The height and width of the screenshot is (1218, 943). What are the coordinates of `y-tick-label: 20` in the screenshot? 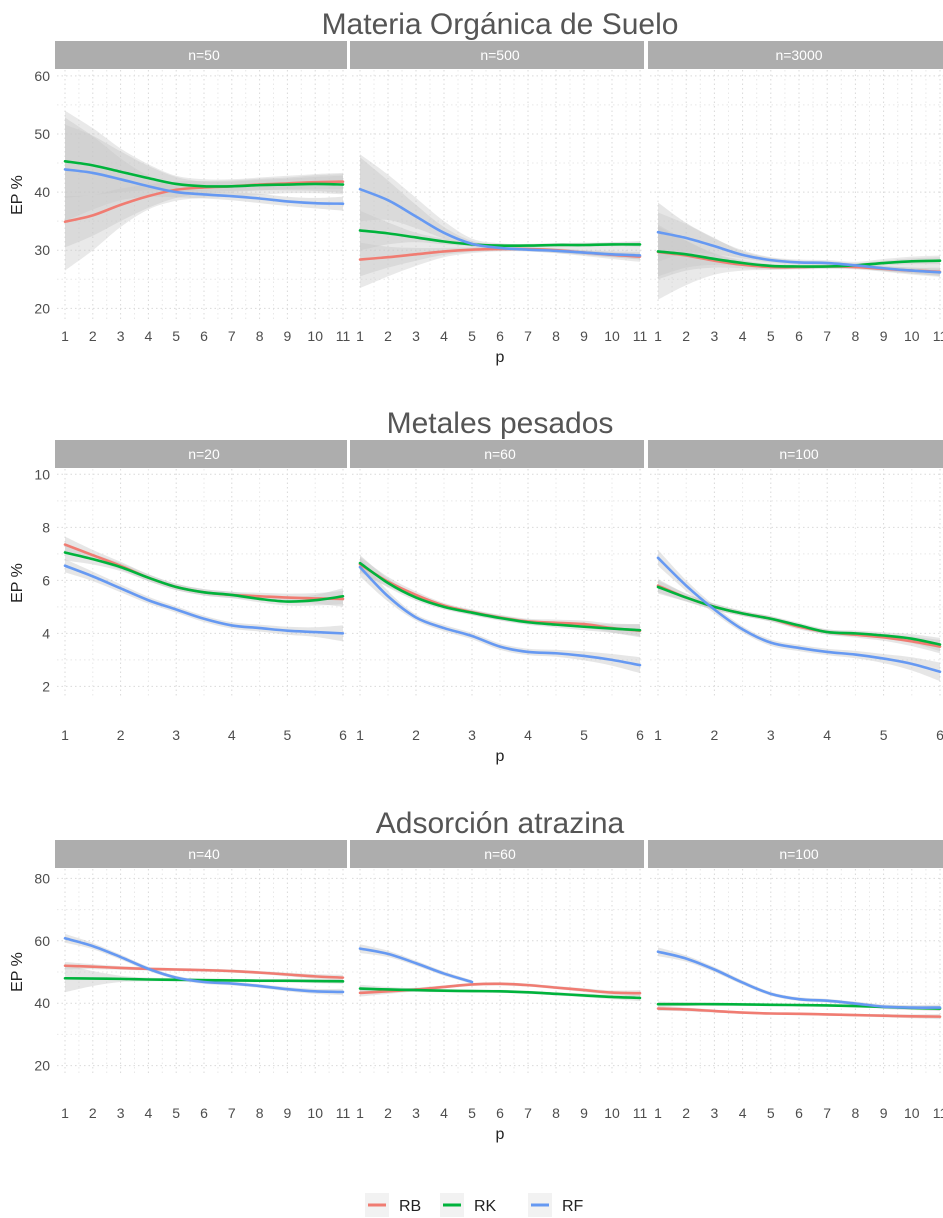 It's located at (42, 308).